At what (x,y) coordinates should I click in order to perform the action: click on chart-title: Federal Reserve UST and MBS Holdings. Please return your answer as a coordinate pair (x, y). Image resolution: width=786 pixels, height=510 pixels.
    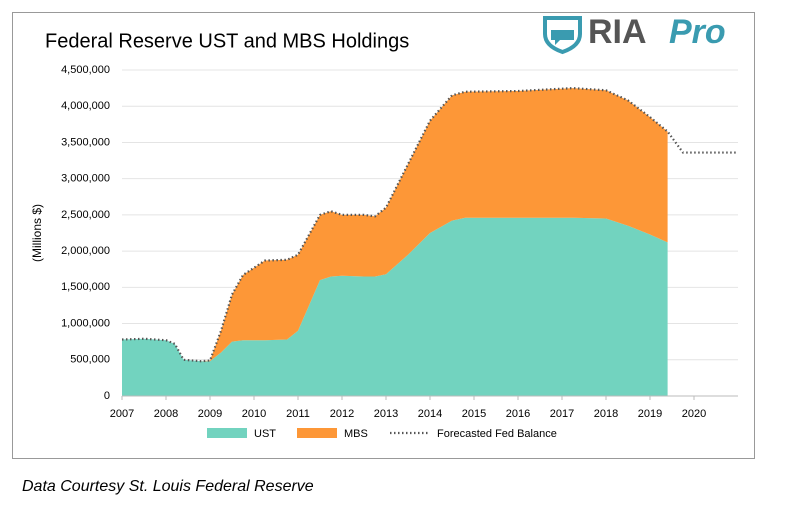
    Looking at the image, I should click on (227, 41).